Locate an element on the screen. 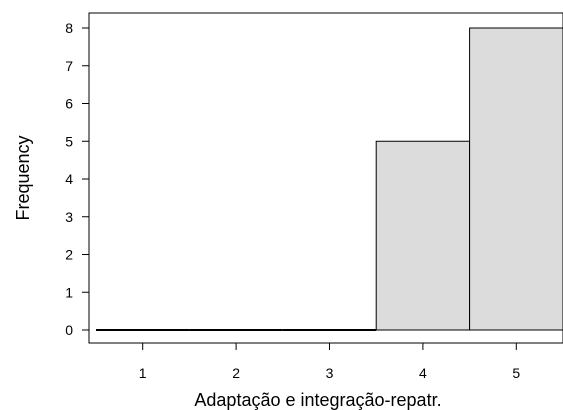 This screenshot has height=410, width=563. x-axis: 1 2 3 4 5 is located at coordinates (329, 361).